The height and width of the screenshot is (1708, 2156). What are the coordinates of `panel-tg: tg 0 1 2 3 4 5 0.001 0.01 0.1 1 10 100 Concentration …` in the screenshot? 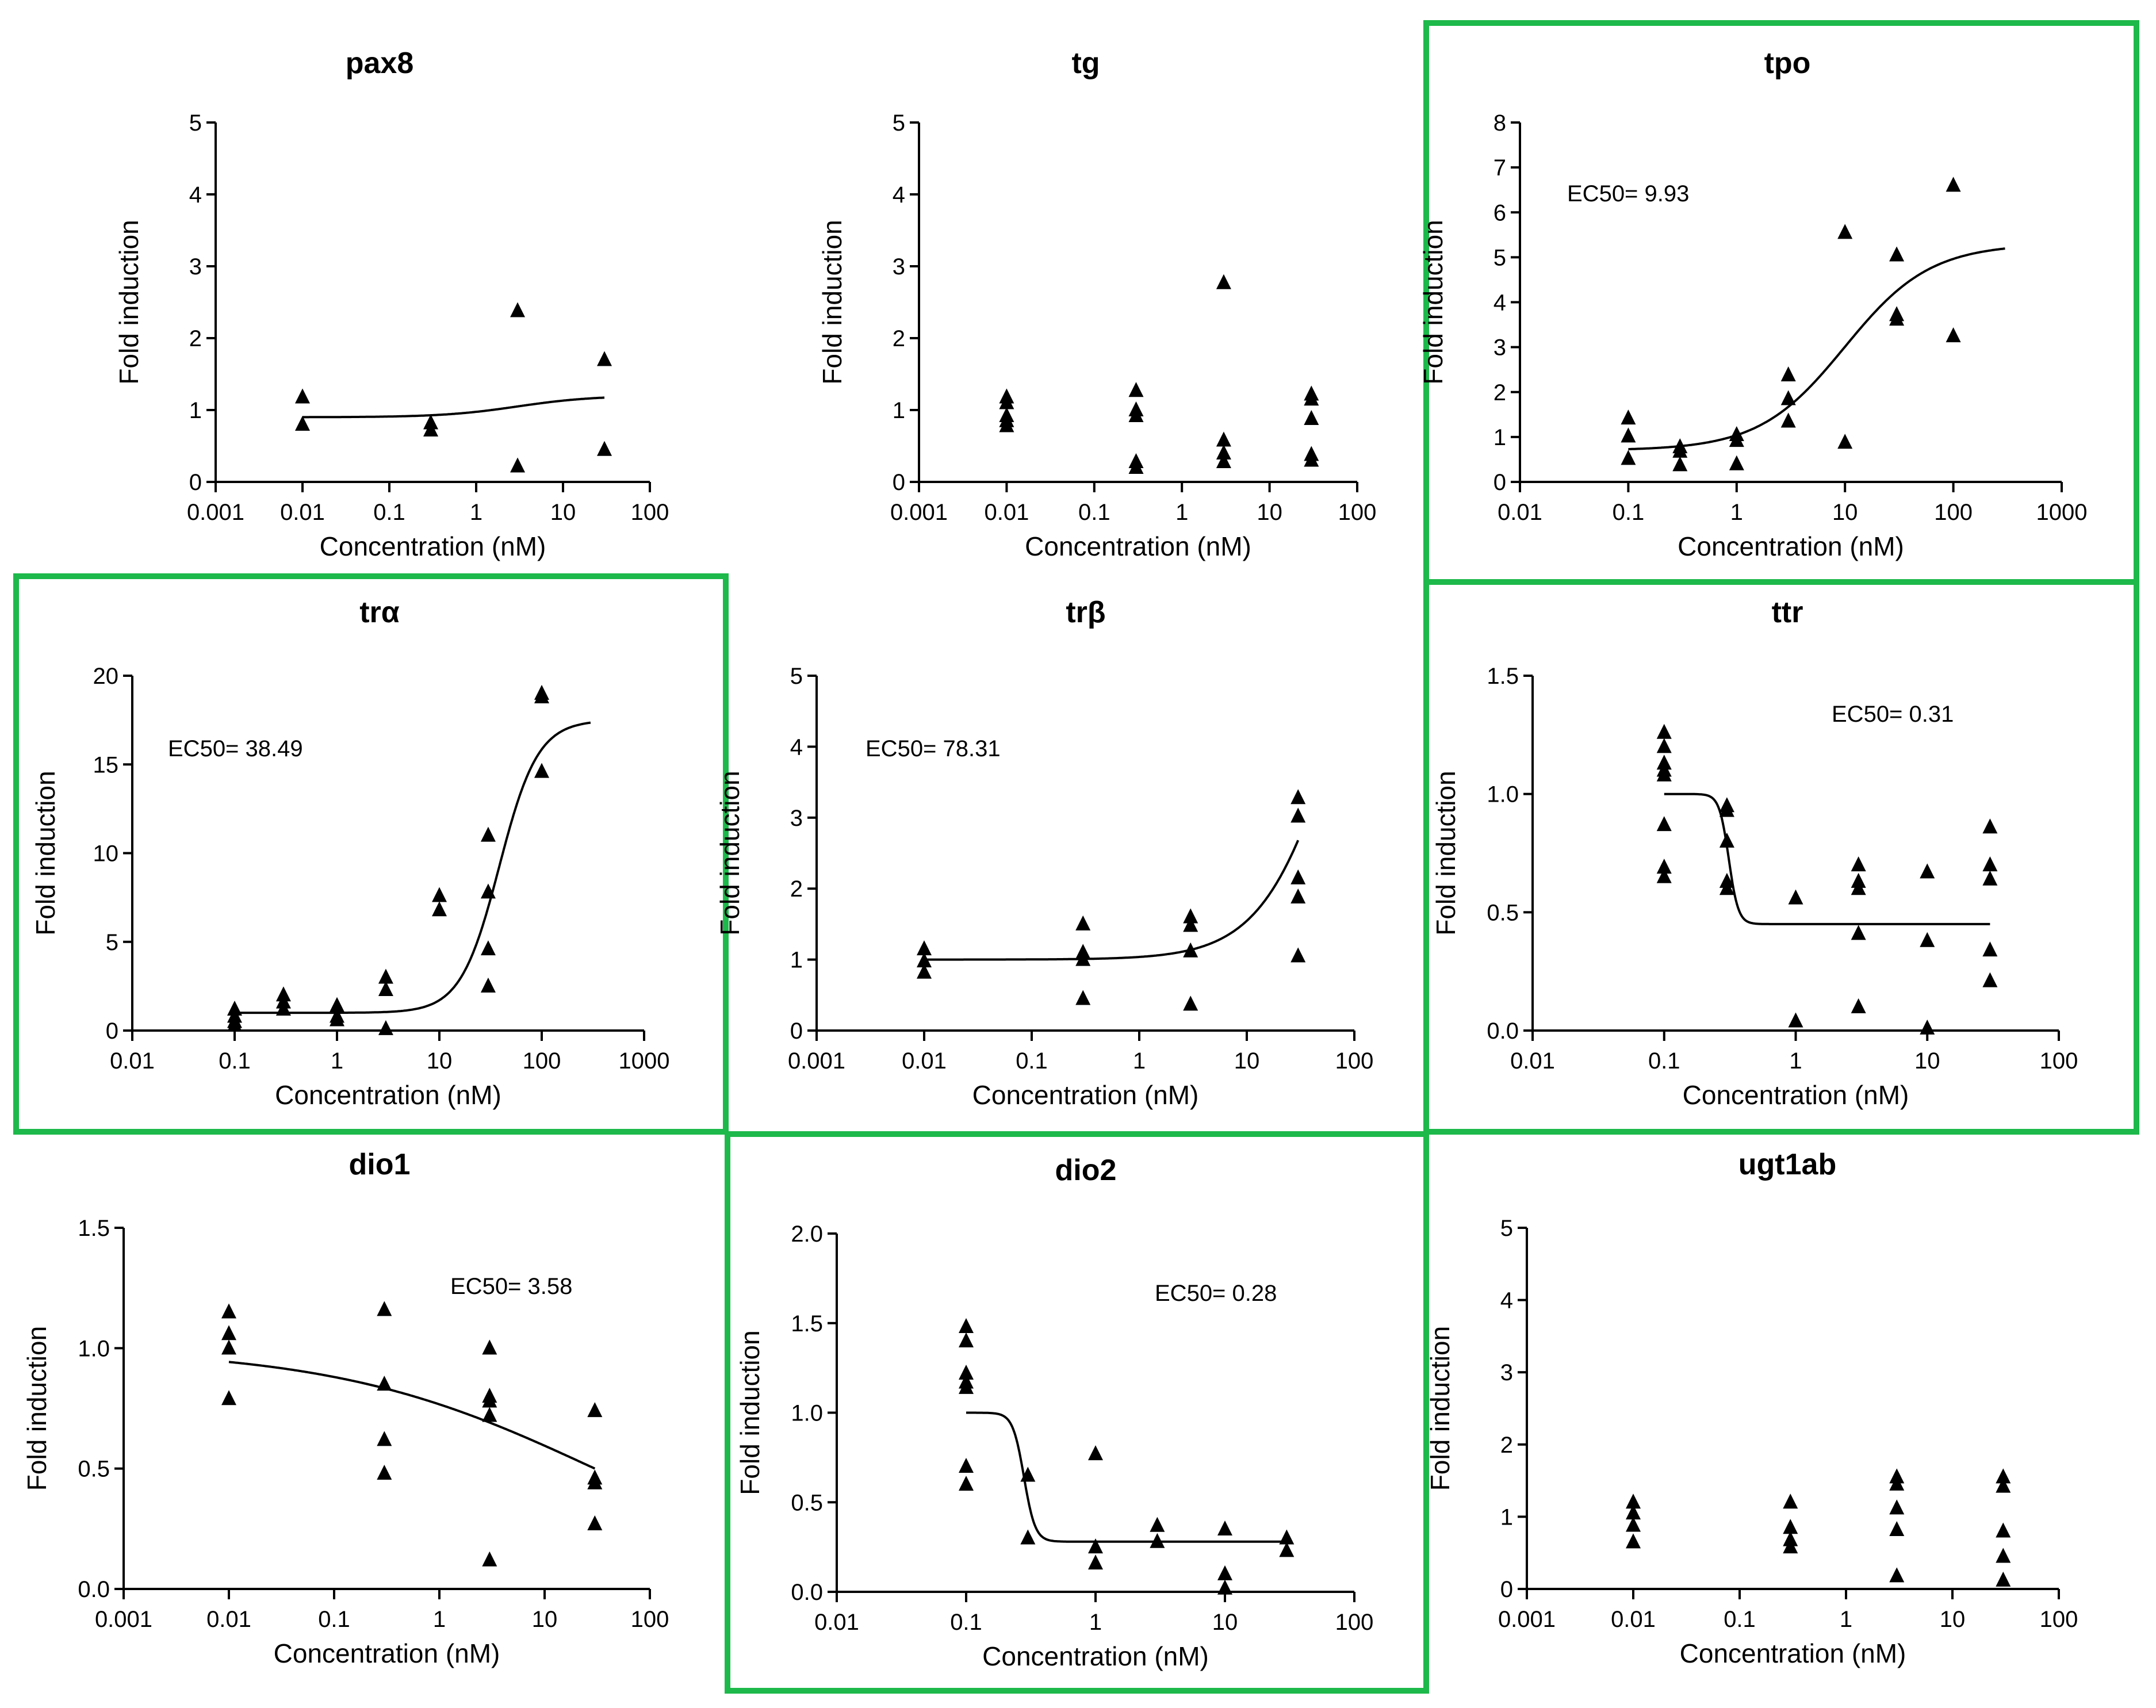 It's located at (1096, 304).